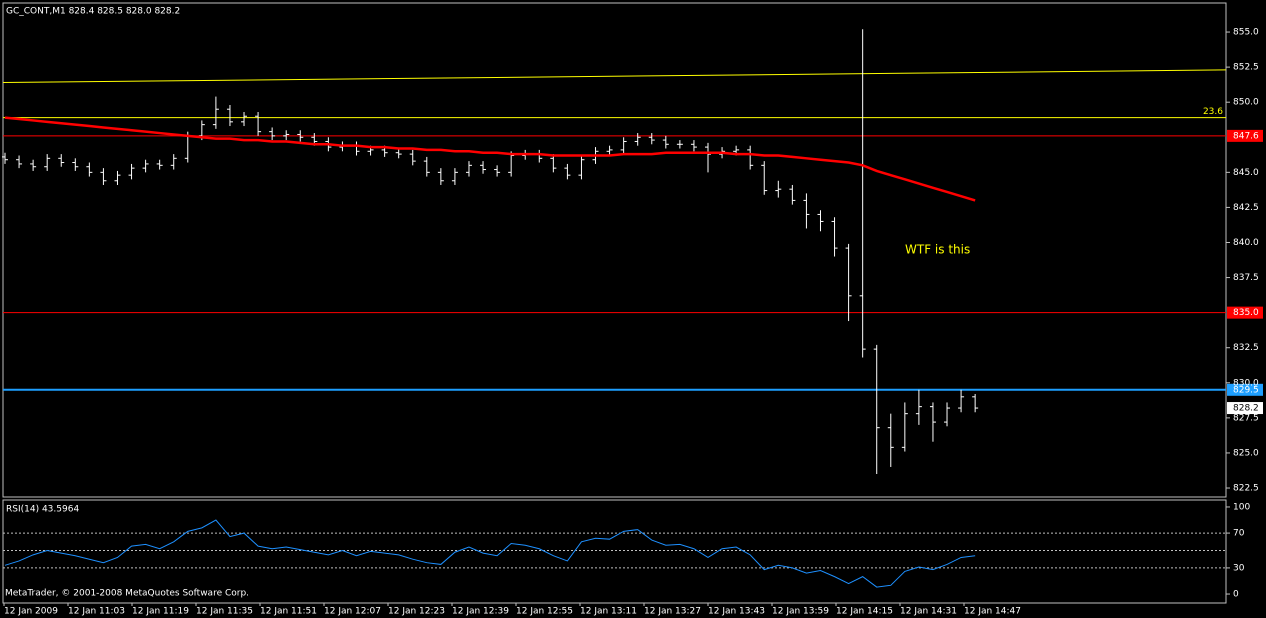 The height and width of the screenshot is (618, 1266). What do you see at coordinates (736, 612) in the screenshot?
I see `x-tick-label: 12 Jan 13:43` at bounding box center [736, 612].